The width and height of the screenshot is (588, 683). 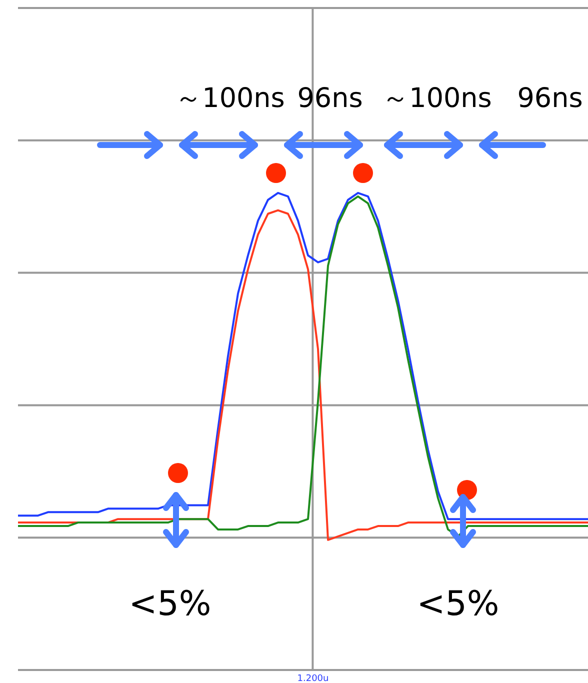 What do you see at coordinates (313, 678) in the screenshot?
I see `text: 1.200u` at bounding box center [313, 678].